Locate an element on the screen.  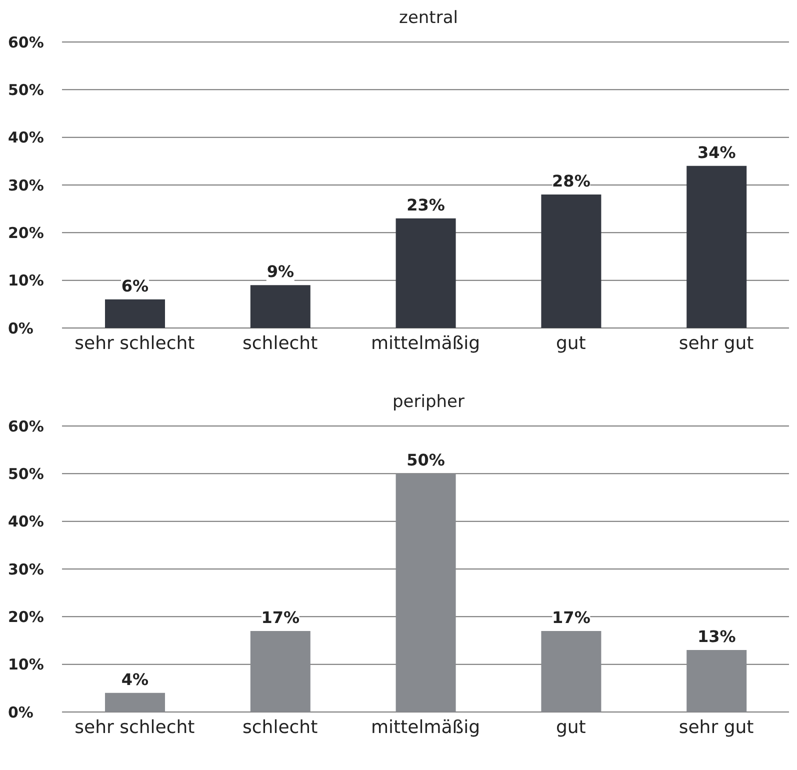
data-label: 13% is located at coordinates (716, 636).